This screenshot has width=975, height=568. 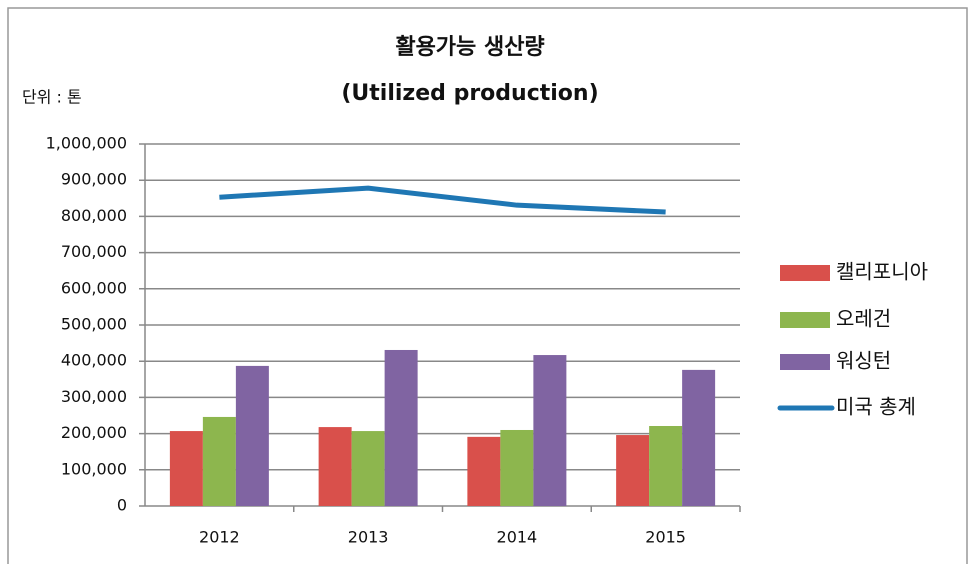 What do you see at coordinates (219, 537) in the screenshot?
I see `x-tick-label: 2012` at bounding box center [219, 537].